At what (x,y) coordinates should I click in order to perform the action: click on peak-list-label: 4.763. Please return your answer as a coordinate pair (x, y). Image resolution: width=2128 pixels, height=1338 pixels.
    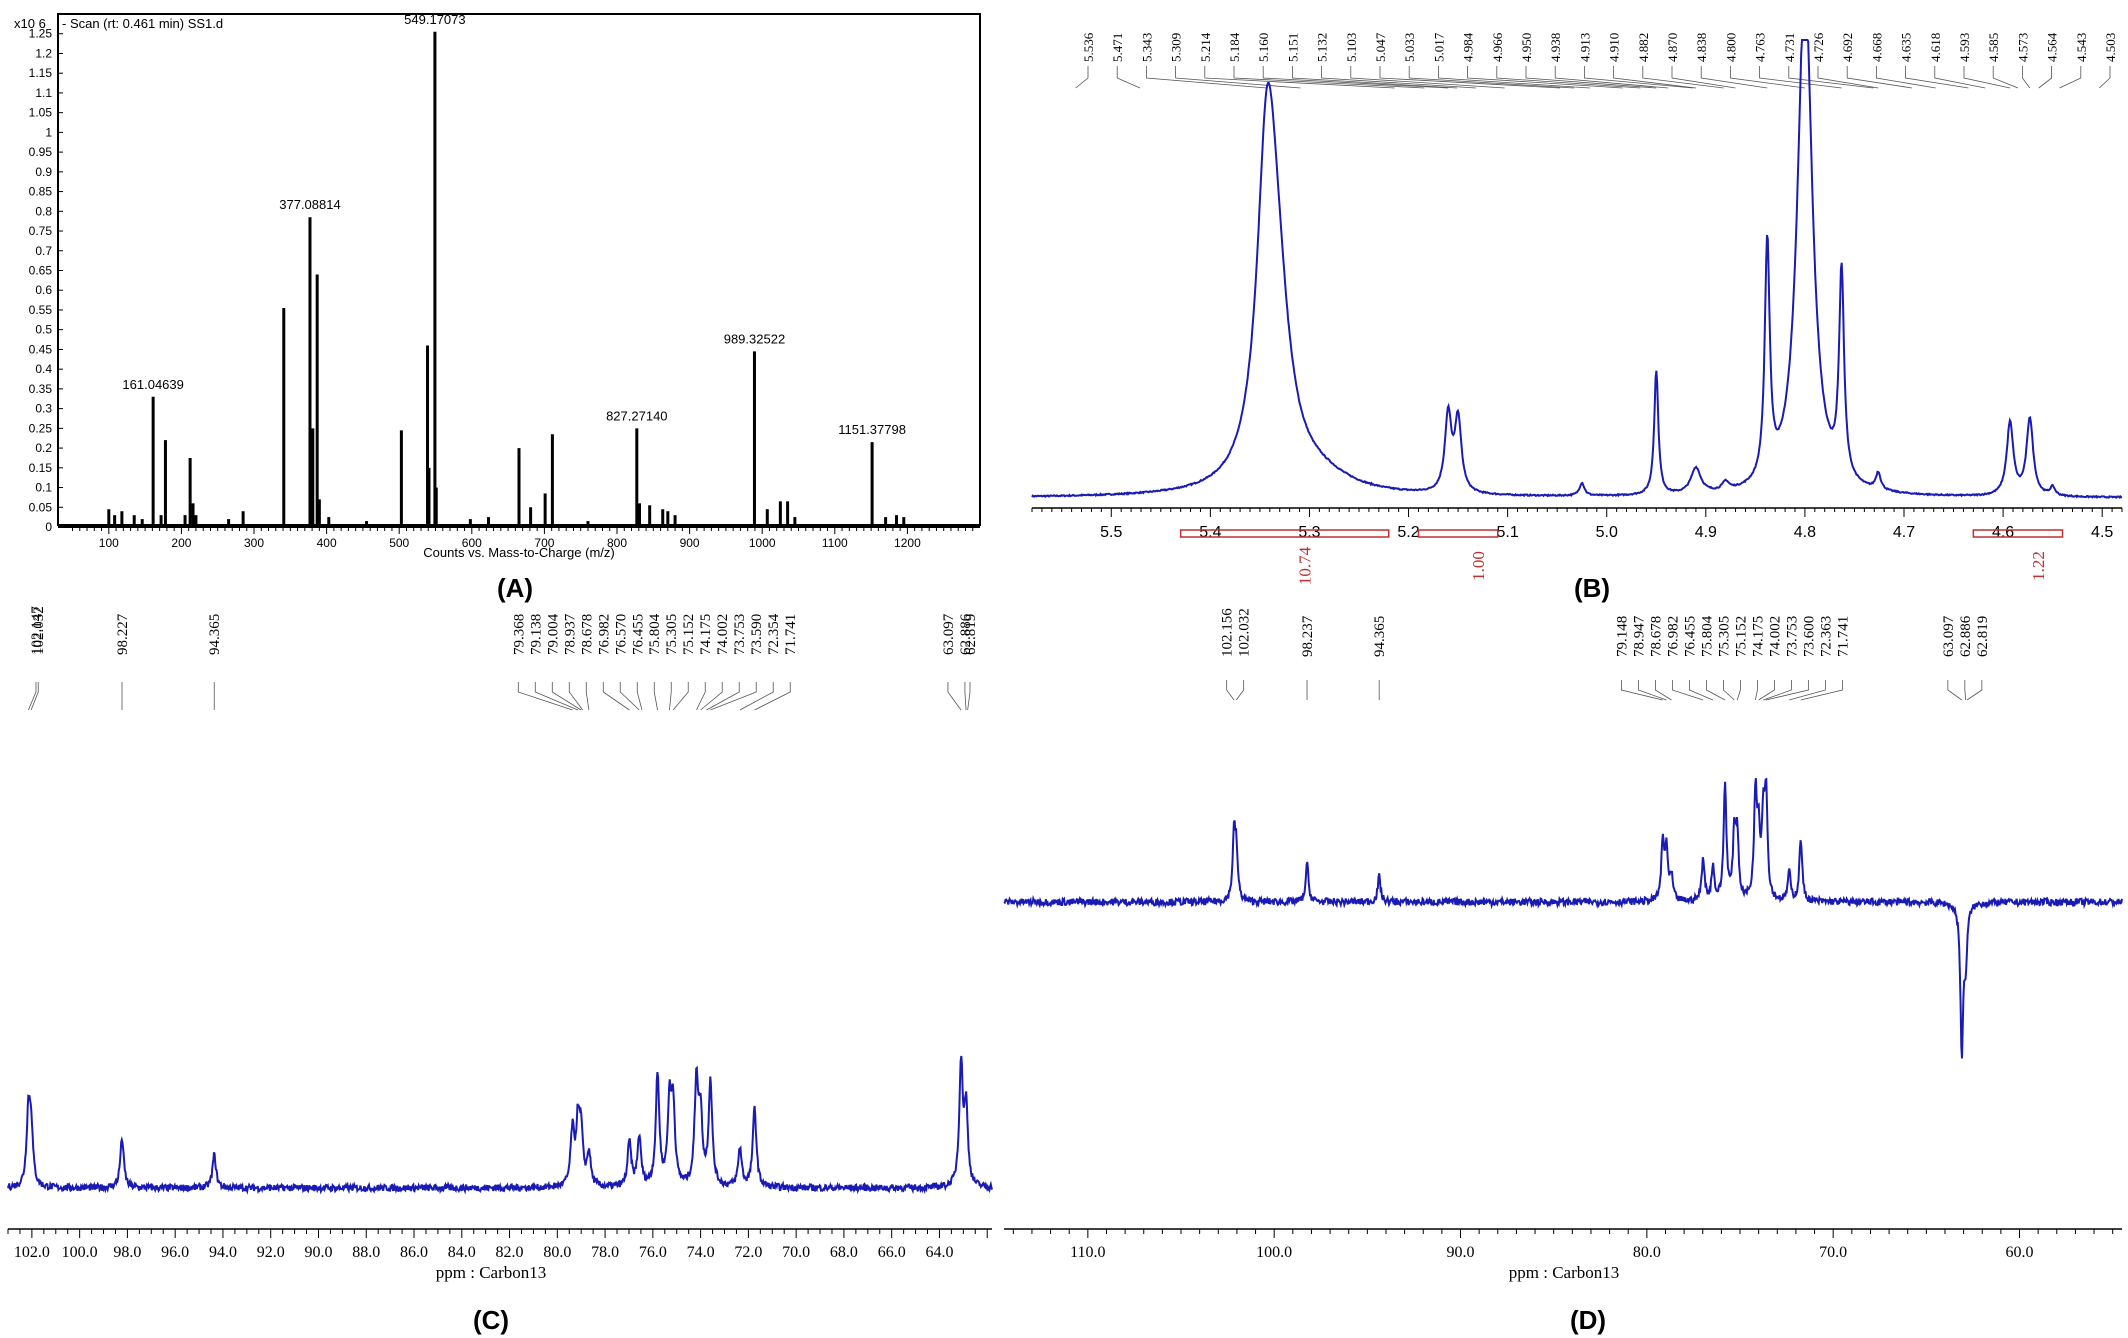
    Looking at the image, I should click on (1760, 47).